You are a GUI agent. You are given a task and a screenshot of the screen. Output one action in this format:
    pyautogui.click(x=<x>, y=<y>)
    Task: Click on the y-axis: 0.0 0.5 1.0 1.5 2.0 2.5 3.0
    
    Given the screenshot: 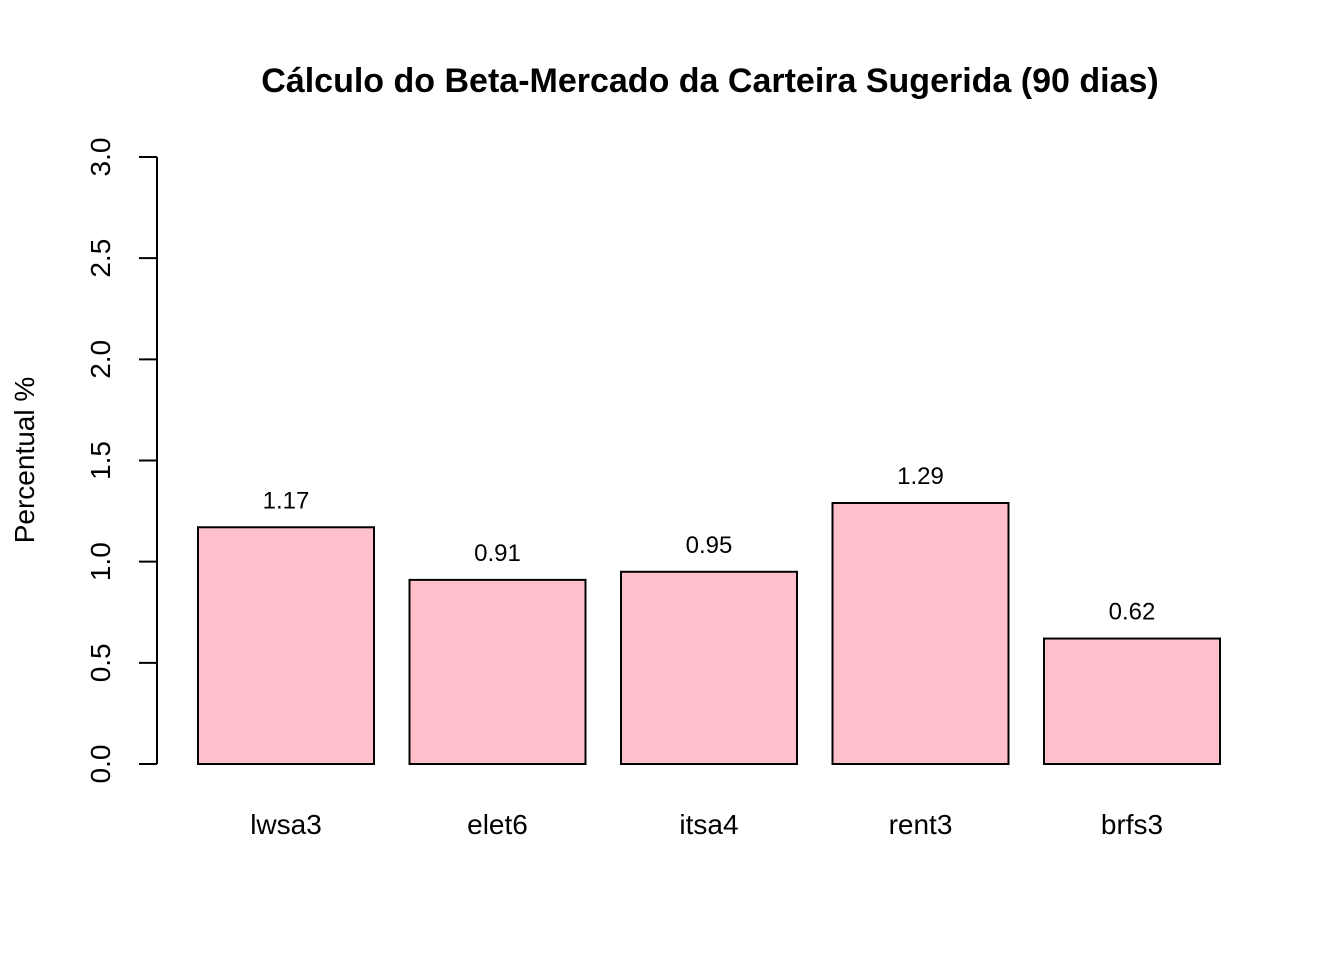 What is the action you would take?
    pyautogui.click(x=121, y=461)
    